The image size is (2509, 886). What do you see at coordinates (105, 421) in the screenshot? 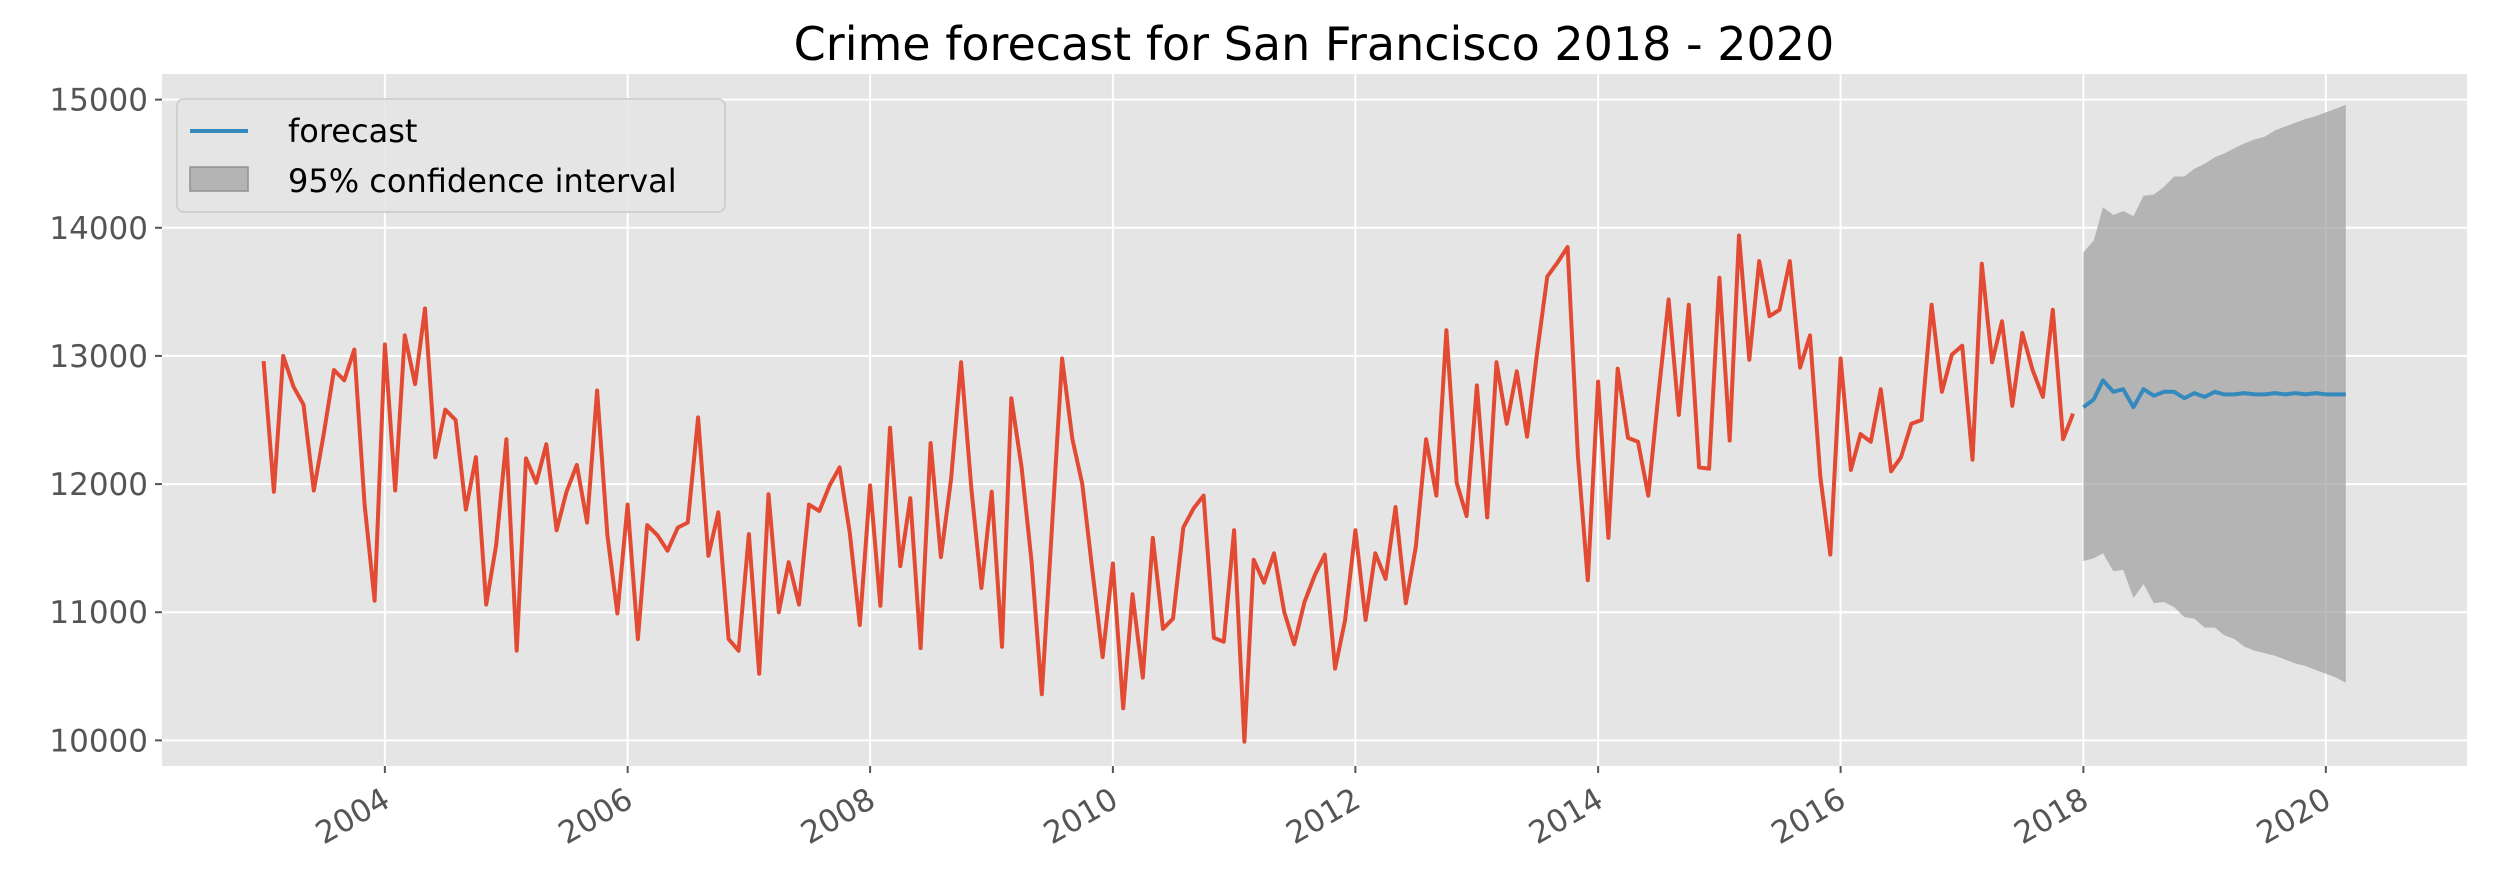
I see `y-axis-ticks: 10000 11000 12000 13000 14000 15000` at bounding box center [105, 421].